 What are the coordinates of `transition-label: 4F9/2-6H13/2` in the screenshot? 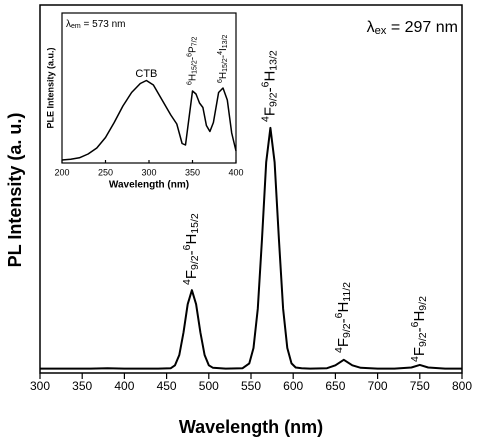 It's located at (269, 86).